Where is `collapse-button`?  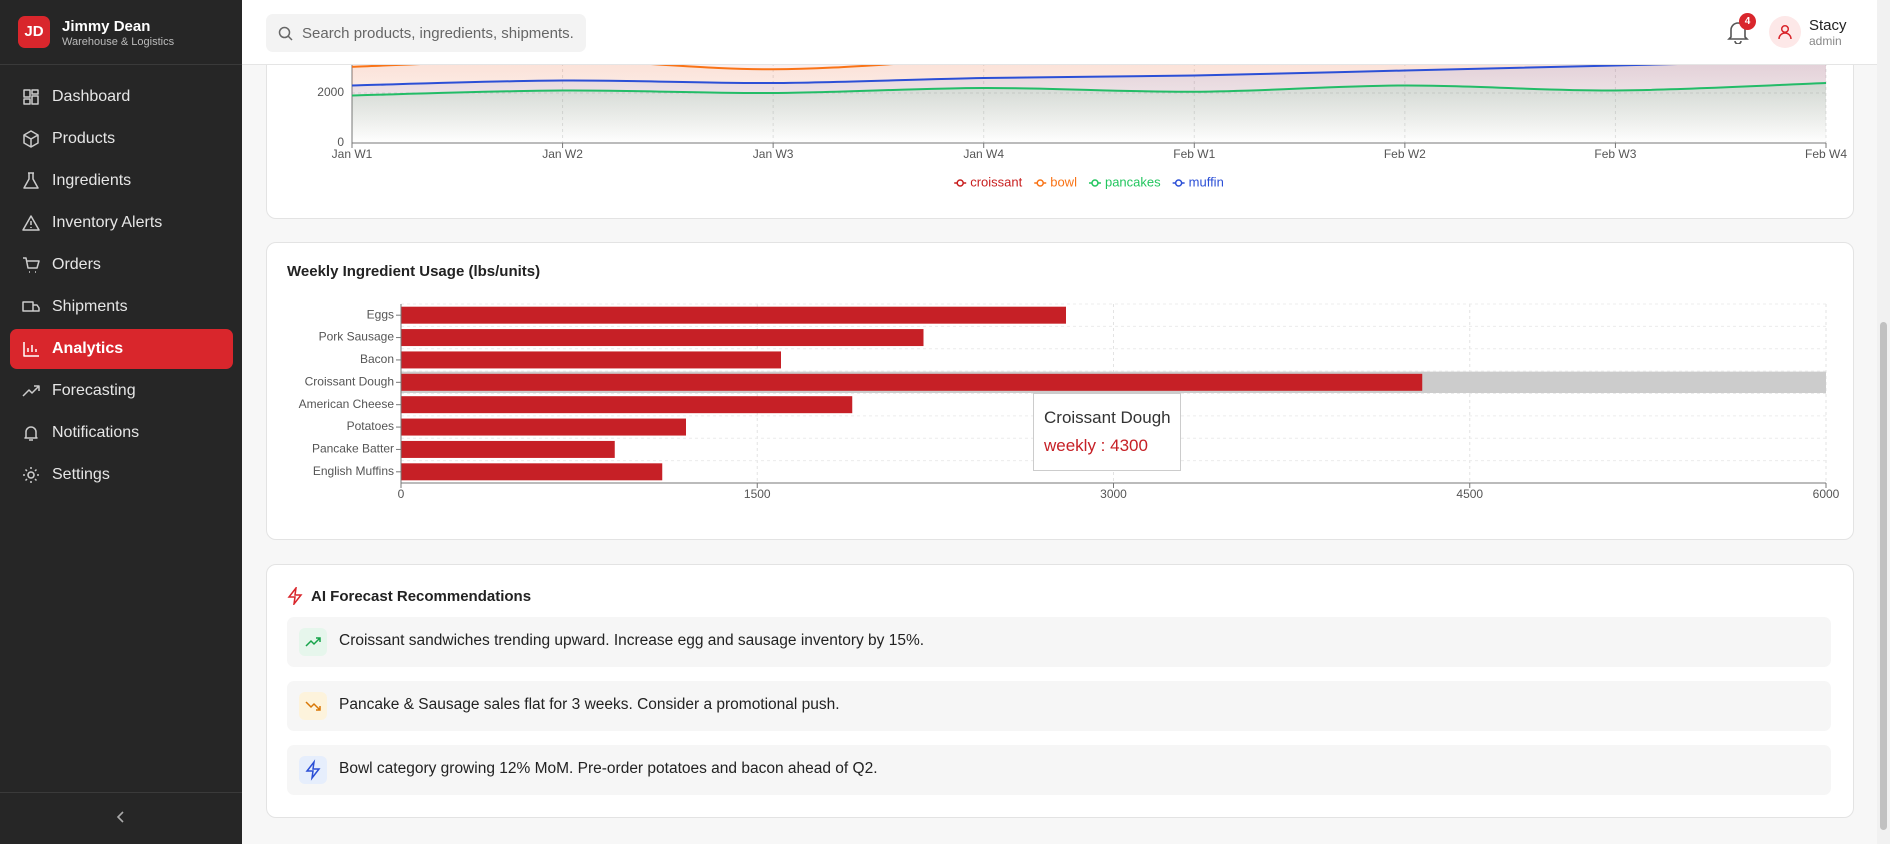
collapse-button is located at coordinates (121, 817).